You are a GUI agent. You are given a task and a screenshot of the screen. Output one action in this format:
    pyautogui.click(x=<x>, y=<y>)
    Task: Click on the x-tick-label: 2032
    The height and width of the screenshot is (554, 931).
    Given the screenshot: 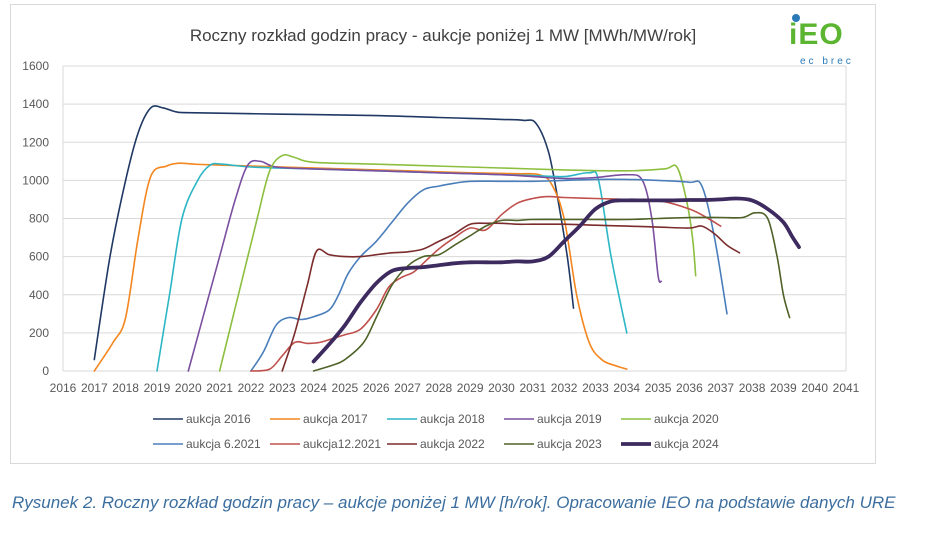 What is the action you would take?
    pyautogui.click(x=564, y=388)
    